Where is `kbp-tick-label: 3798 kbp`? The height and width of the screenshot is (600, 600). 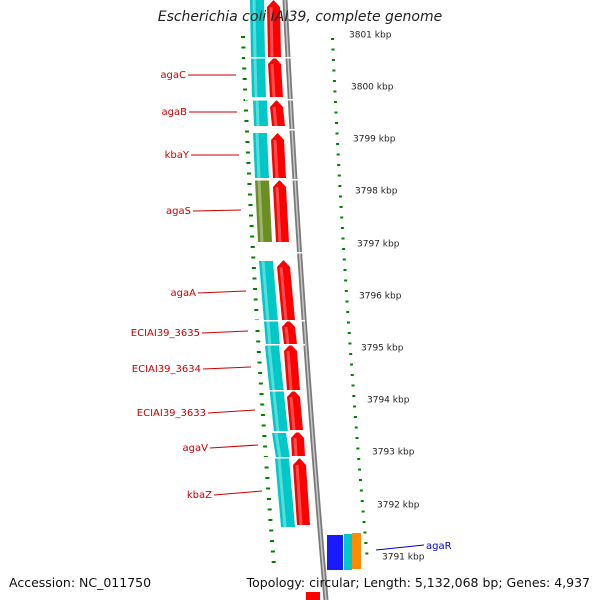
kbp-tick-label: 3798 kbp is located at coordinates (376, 192).